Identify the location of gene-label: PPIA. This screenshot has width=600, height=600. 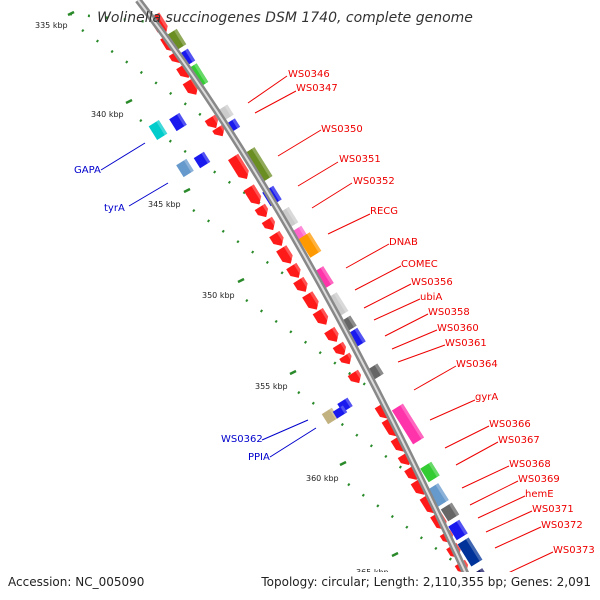
(259, 457).